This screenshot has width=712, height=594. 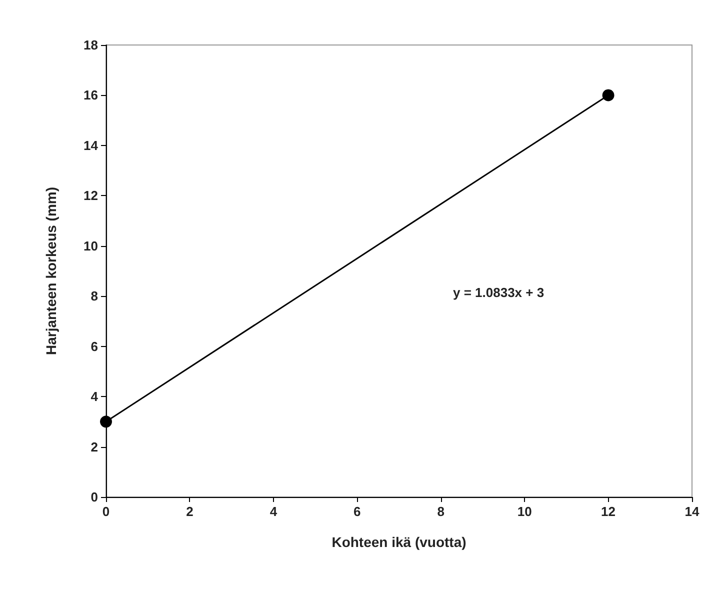 What do you see at coordinates (274, 511) in the screenshot?
I see `x-tick-label: 4` at bounding box center [274, 511].